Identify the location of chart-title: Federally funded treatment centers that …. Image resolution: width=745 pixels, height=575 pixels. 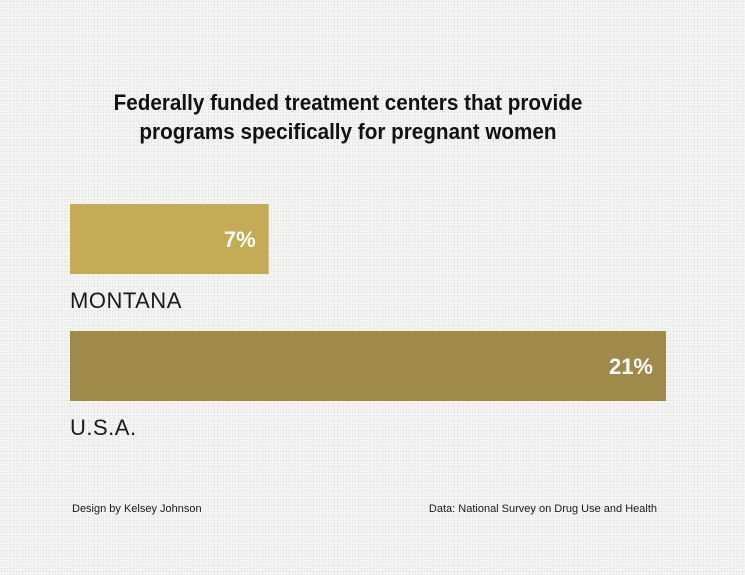
(348, 117).